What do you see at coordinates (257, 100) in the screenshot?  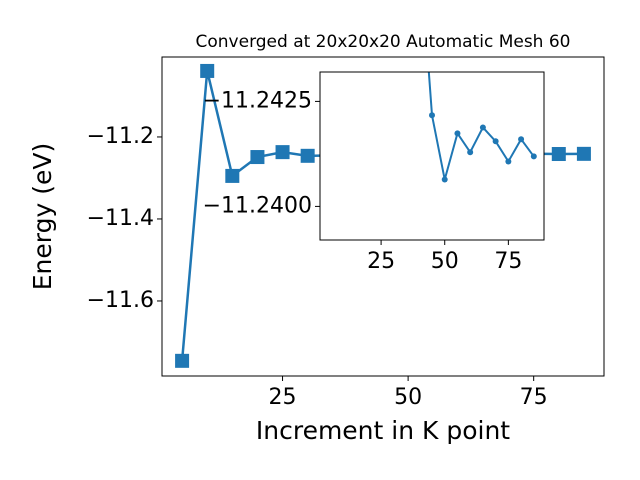 I see `y-tick-label: −11.2425` at bounding box center [257, 100].